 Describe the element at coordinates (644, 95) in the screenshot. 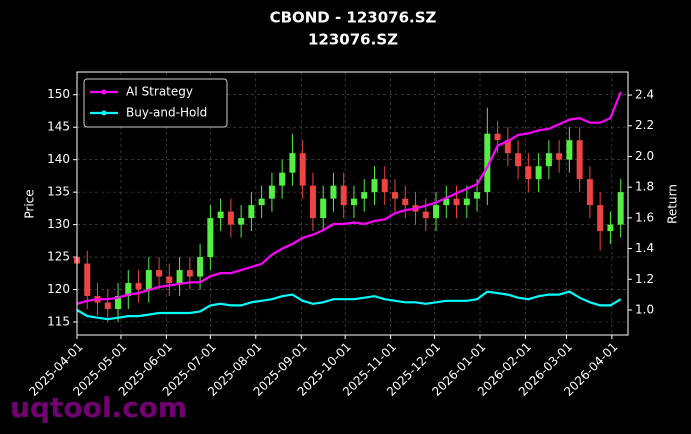

I see `y2-tick-label: 2.4` at that location.